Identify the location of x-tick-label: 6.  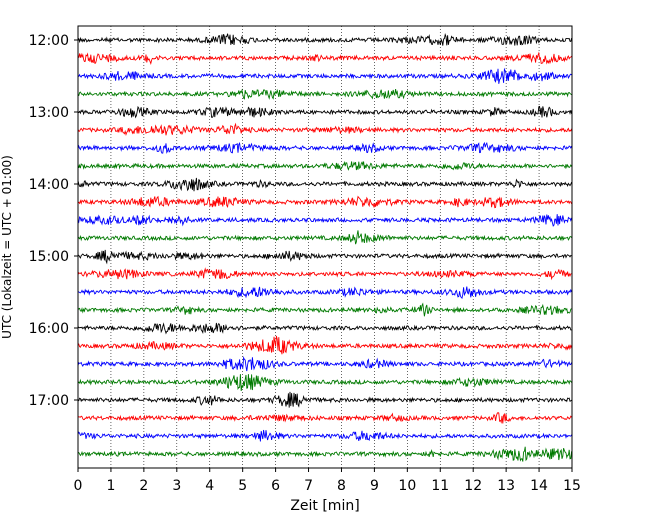
(275, 486).